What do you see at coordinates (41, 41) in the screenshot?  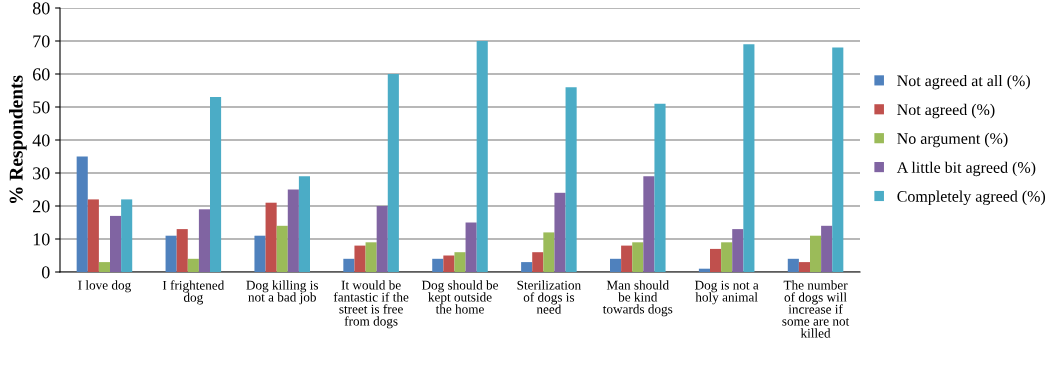 I see `y-tick-label: 70` at bounding box center [41, 41].